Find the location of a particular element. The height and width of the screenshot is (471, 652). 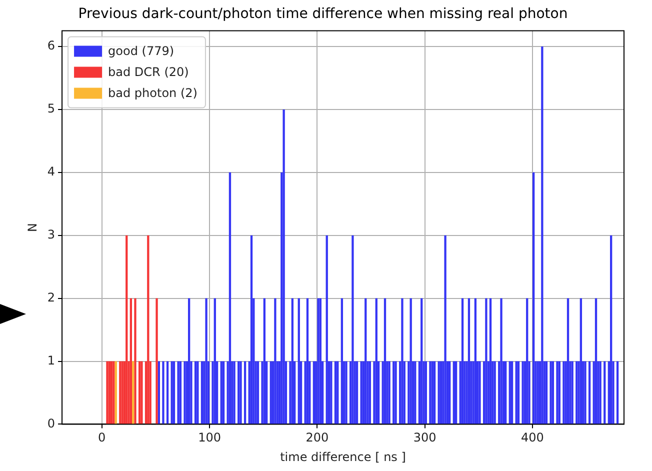

legend-label: bad DCR (20) is located at coordinates (148, 71).